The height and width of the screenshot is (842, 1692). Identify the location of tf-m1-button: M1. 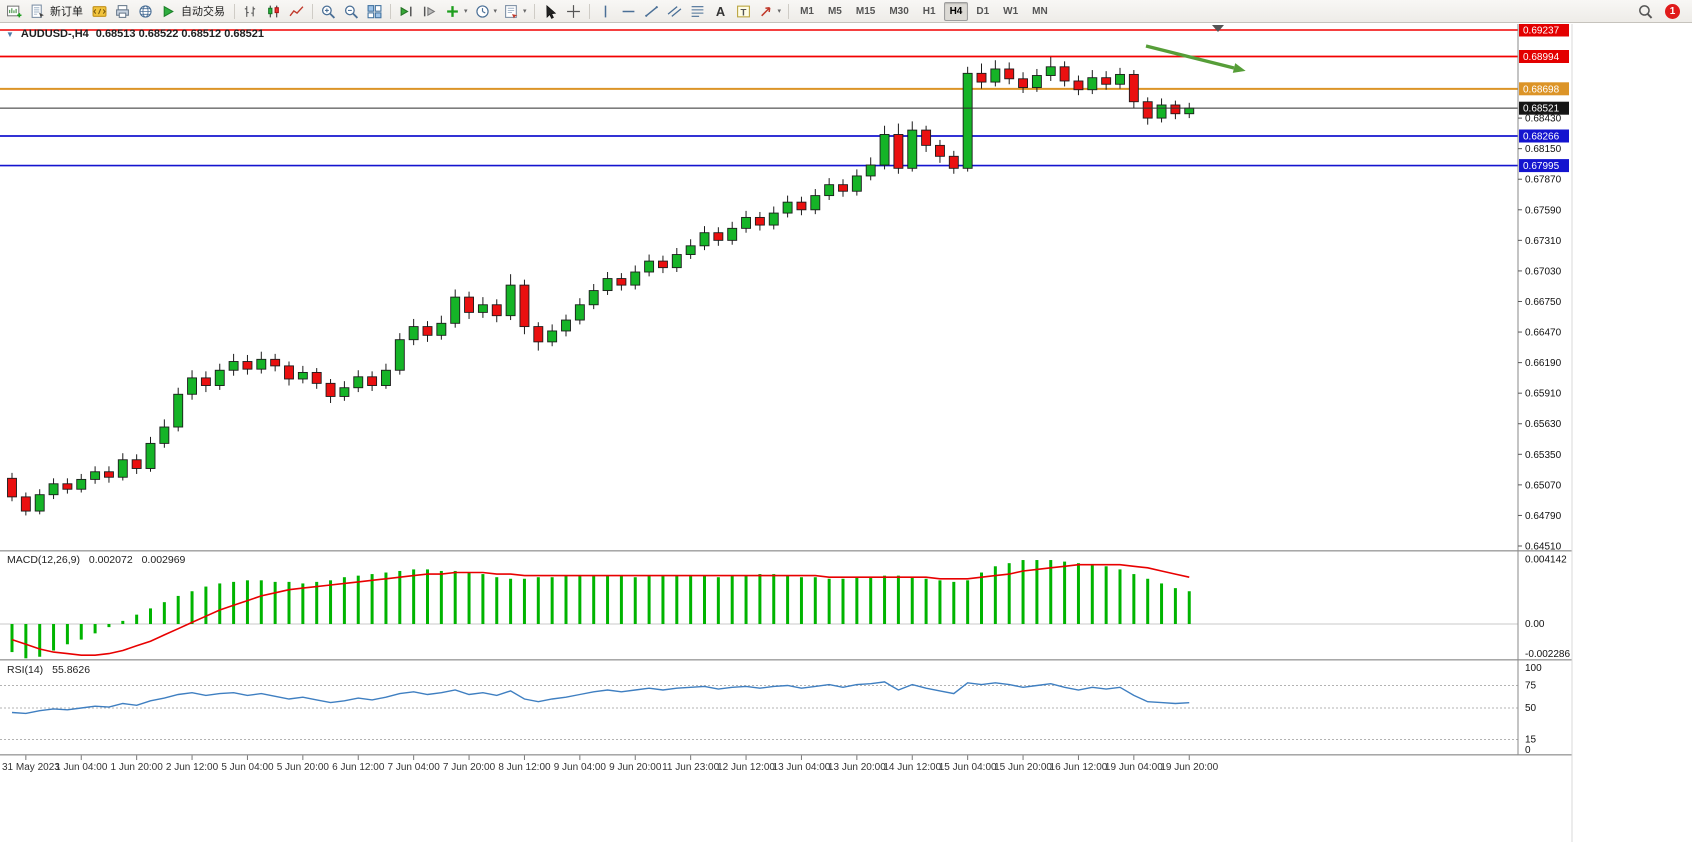
(807, 11).